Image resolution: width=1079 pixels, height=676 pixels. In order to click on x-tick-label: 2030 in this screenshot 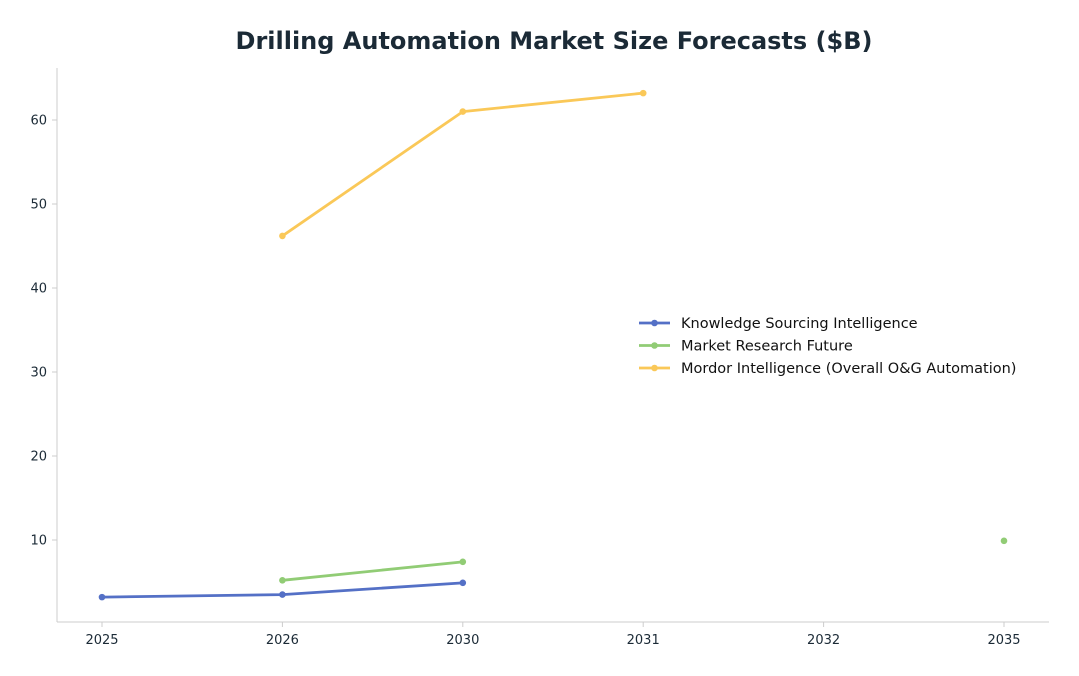, I will do `click(462, 640)`.